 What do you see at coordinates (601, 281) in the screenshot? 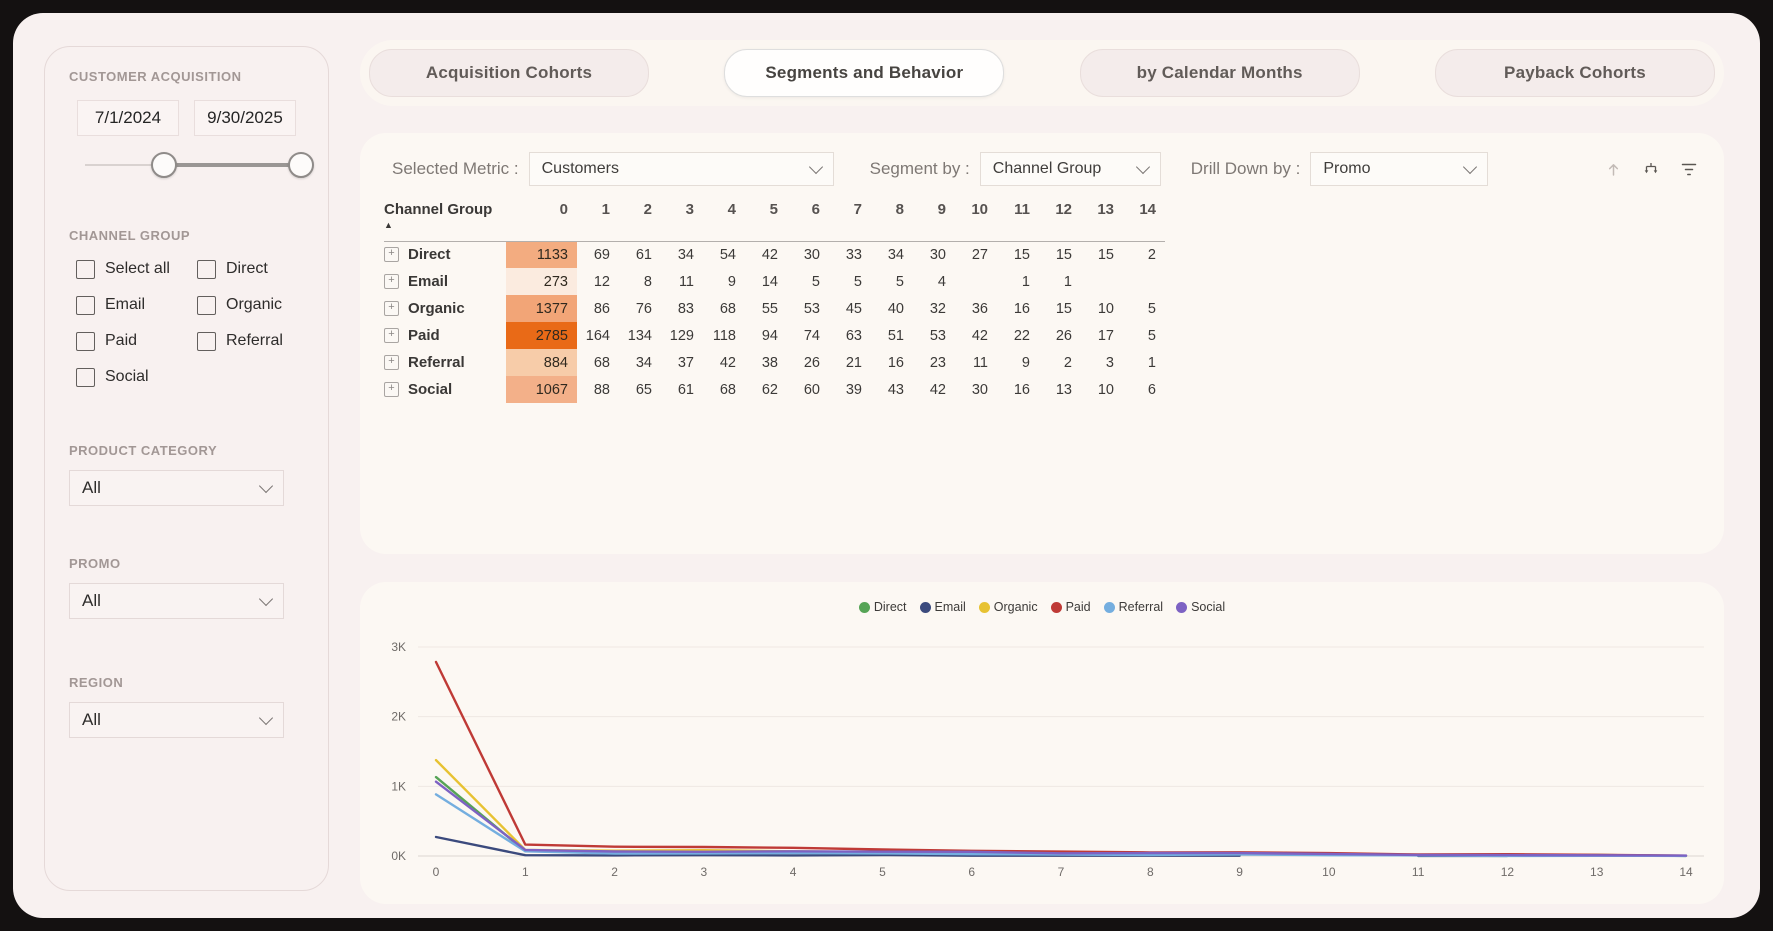
I see `cell-email-1: 12` at bounding box center [601, 281].